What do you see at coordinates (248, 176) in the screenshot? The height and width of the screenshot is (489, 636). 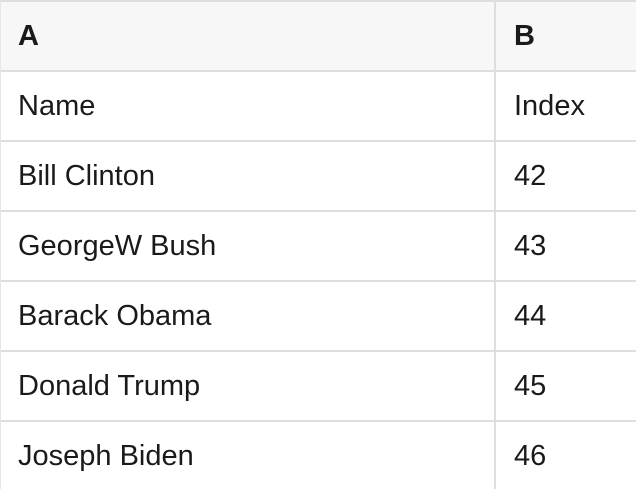 I see `table-cell: Bill Clinton` at bounding box center [248, 176].